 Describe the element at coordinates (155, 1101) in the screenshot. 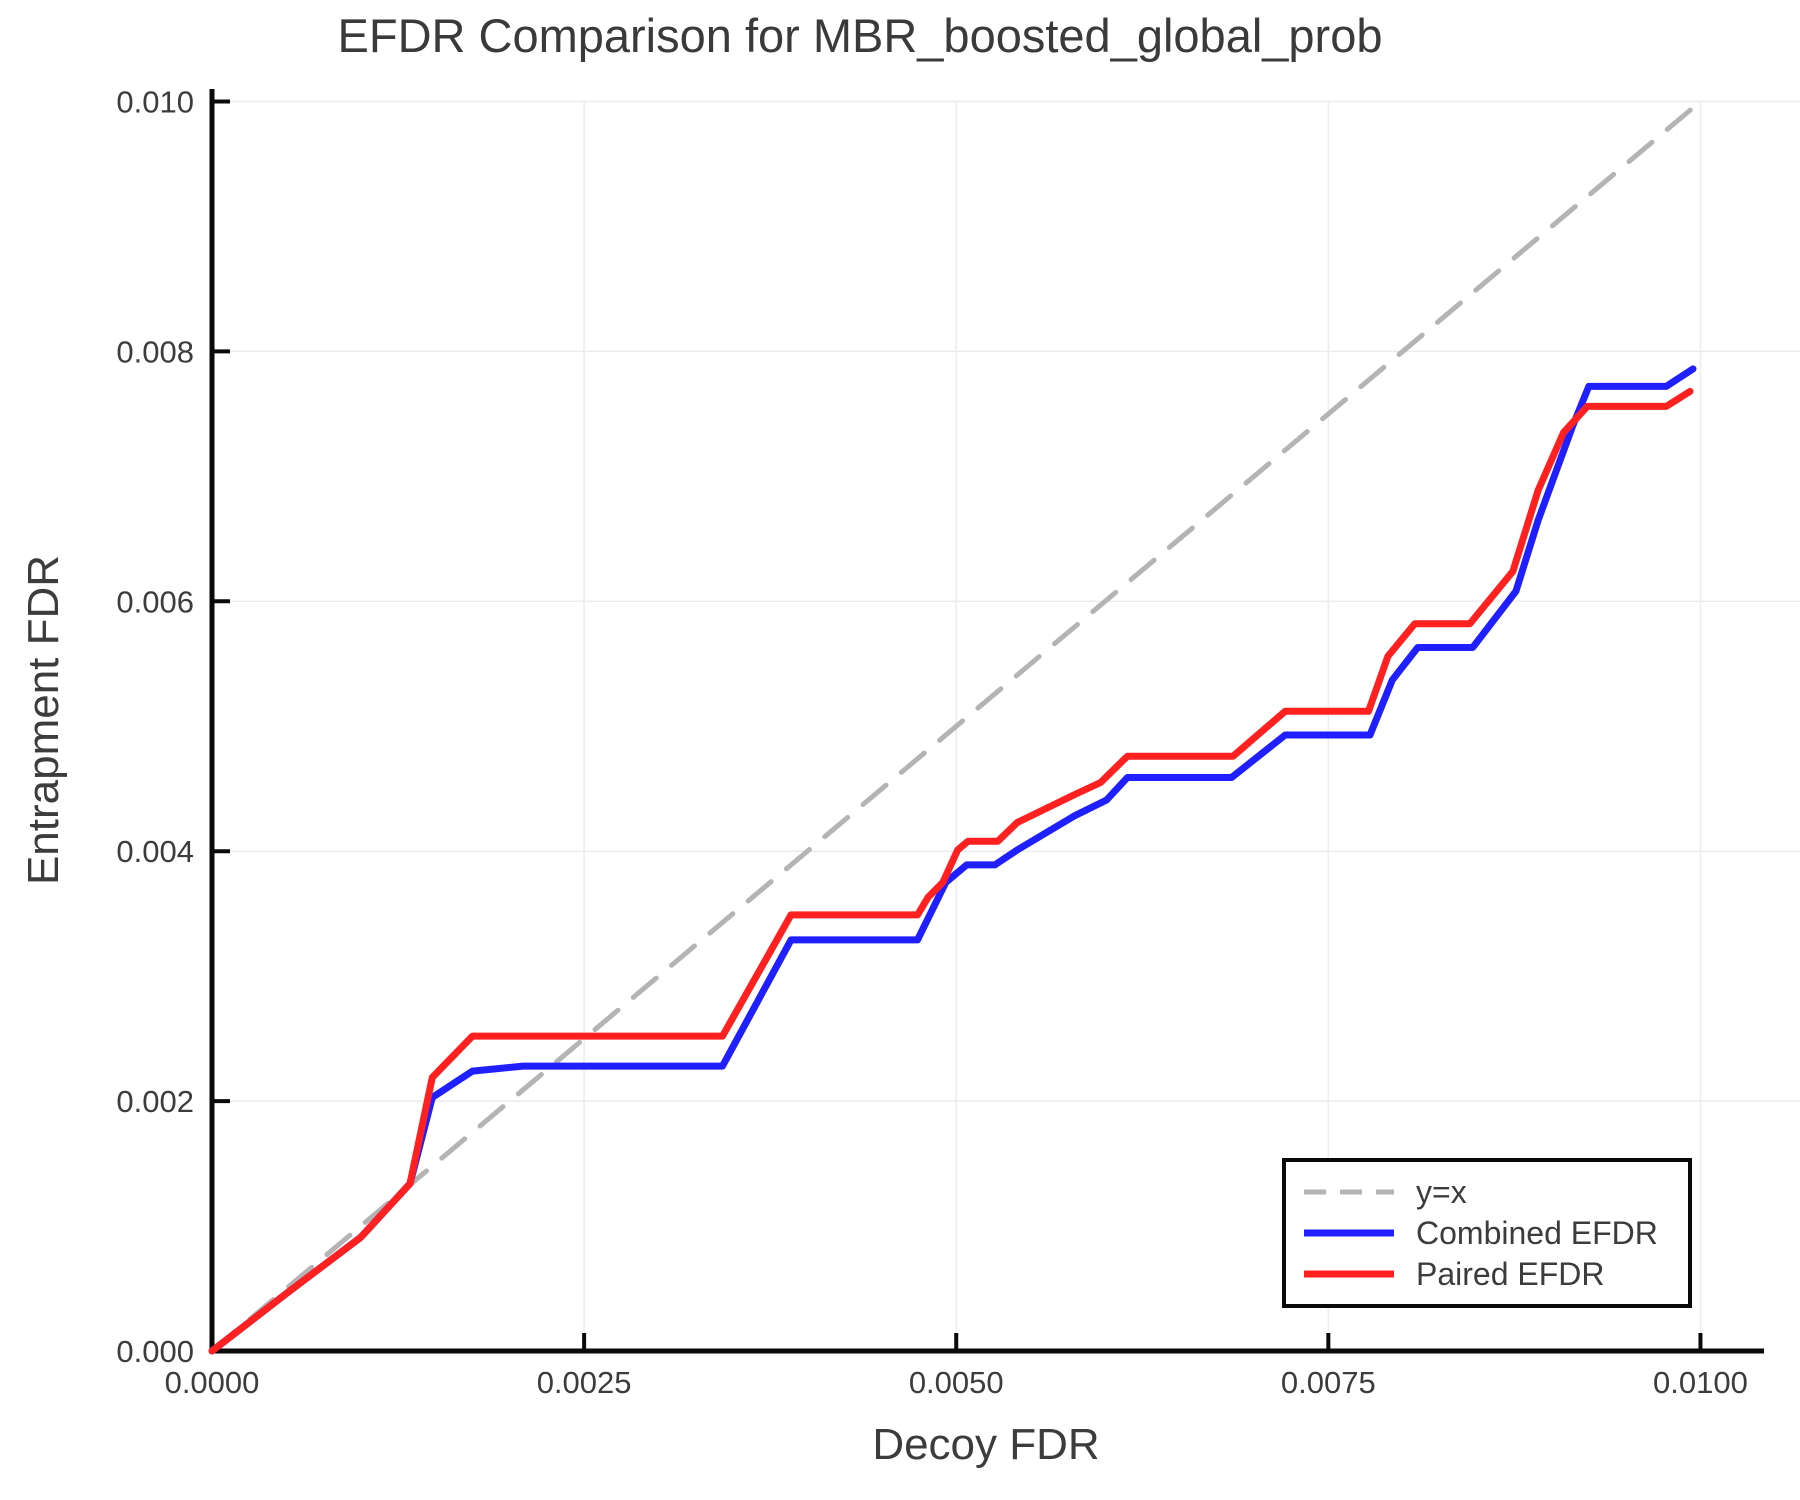

I see `y-tick-label: 0.002` at that location.